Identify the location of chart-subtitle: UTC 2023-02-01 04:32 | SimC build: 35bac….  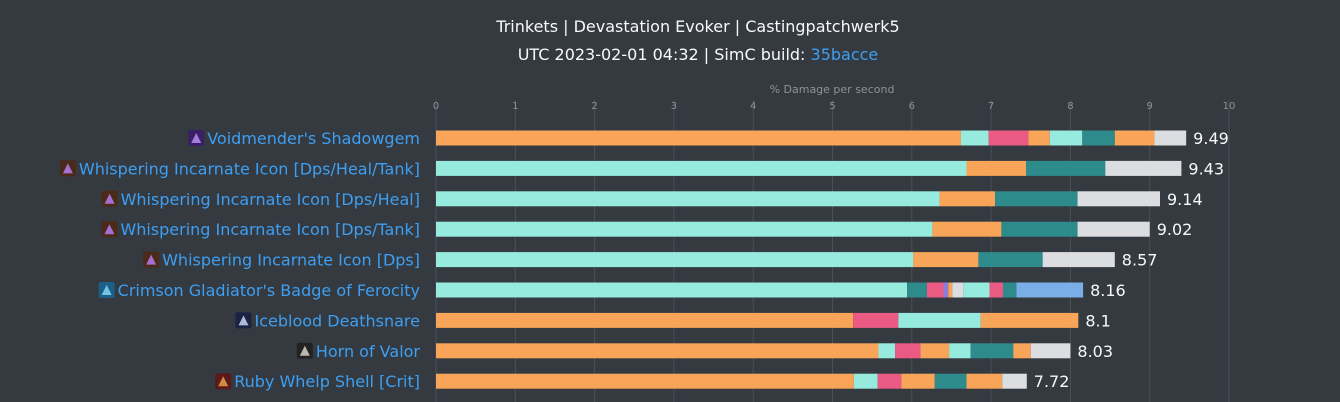
(698, 54).